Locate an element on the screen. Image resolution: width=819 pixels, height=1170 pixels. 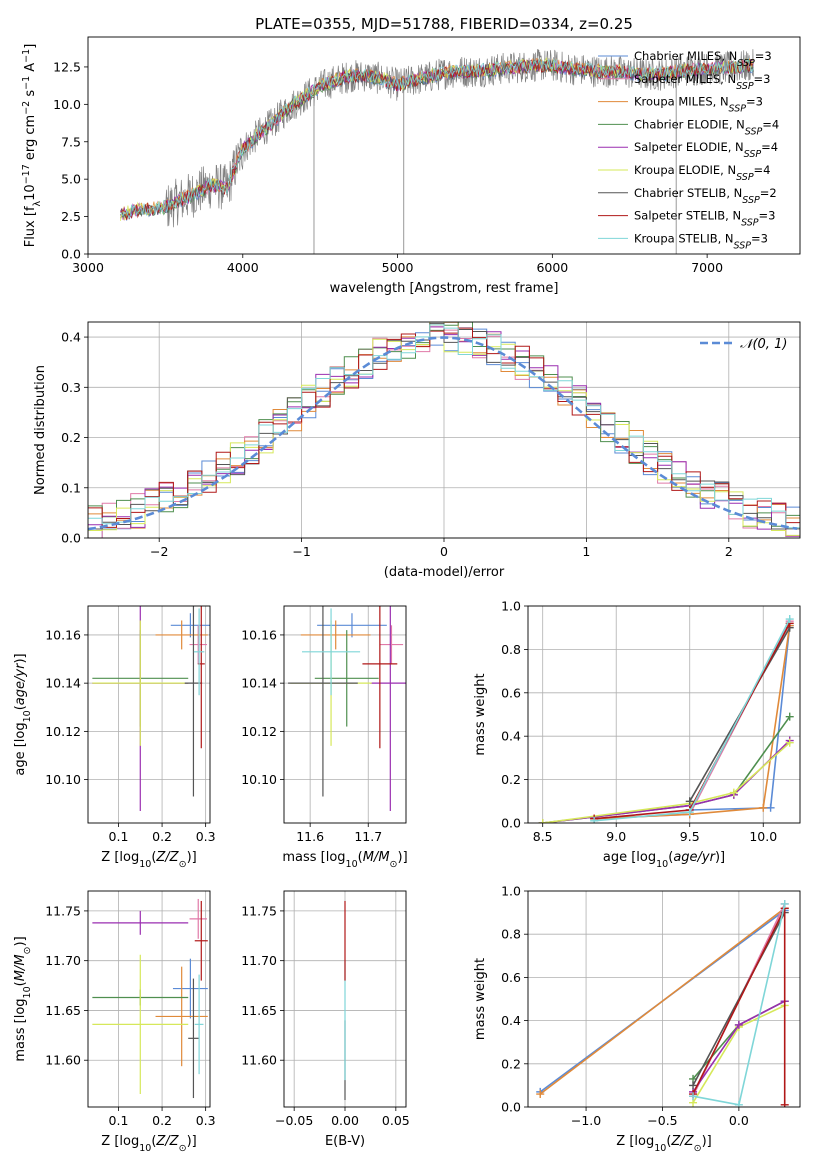
legend-label: 𝒩(0, 1) is located at coordinates (763, 344).